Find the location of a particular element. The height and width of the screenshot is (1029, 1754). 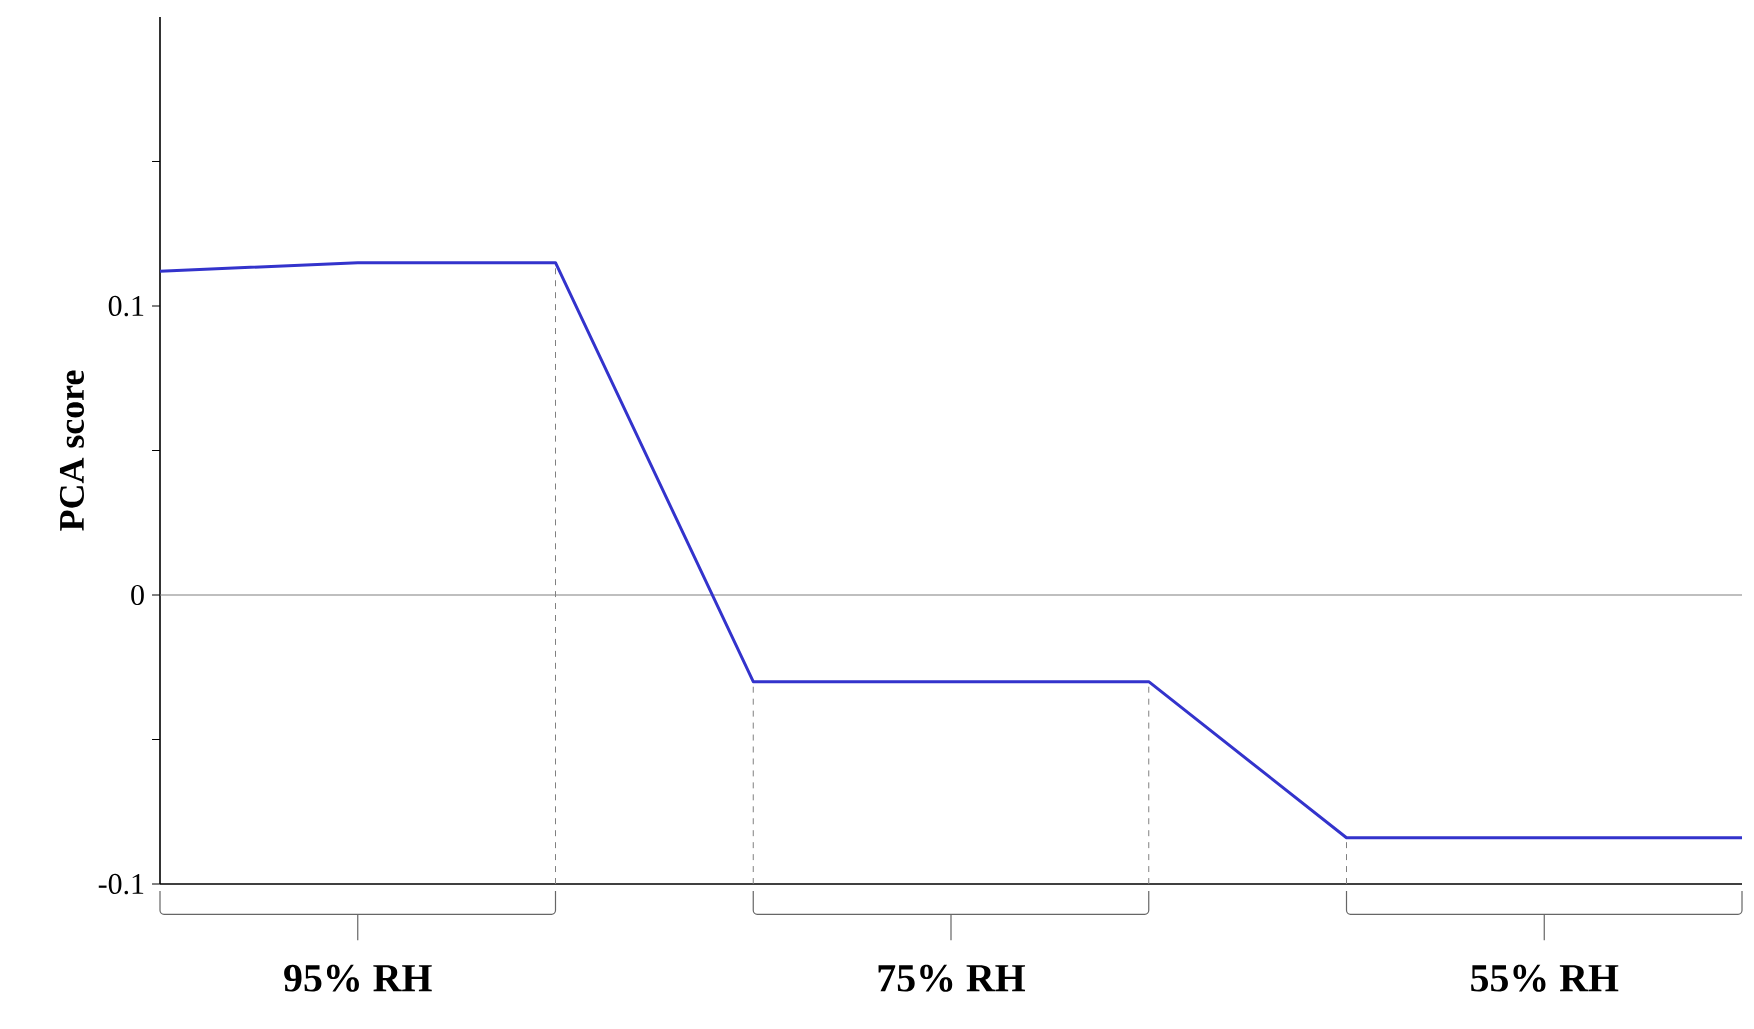

text: 55% RH is located at coordinates (1545, 978).